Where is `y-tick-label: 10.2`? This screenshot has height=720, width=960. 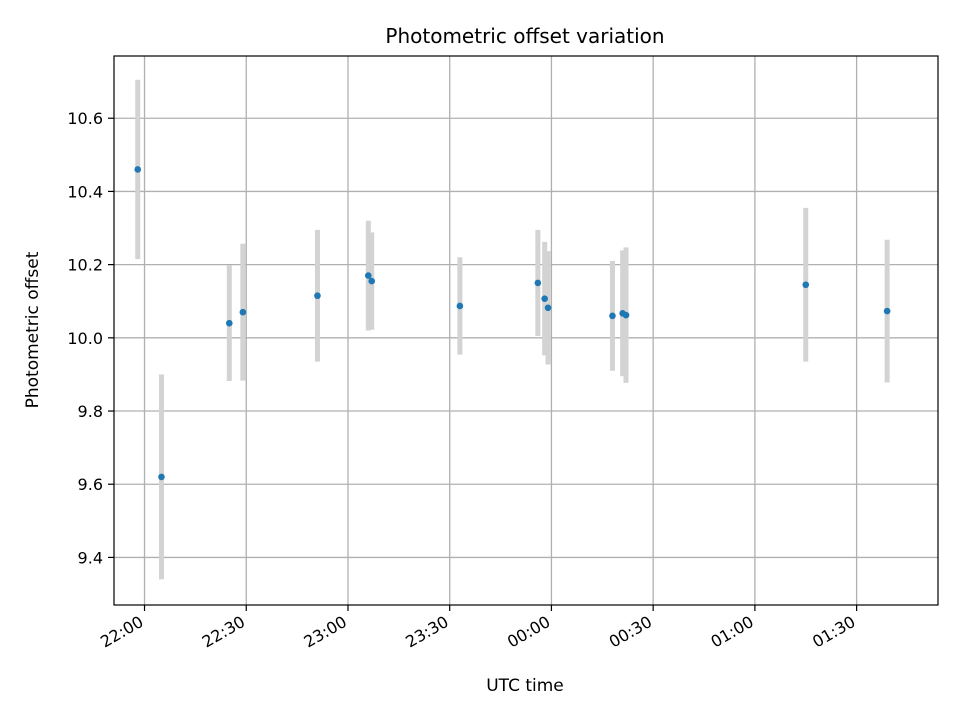 y-tick-label: 10.2 is located at coordinates (85, 265).